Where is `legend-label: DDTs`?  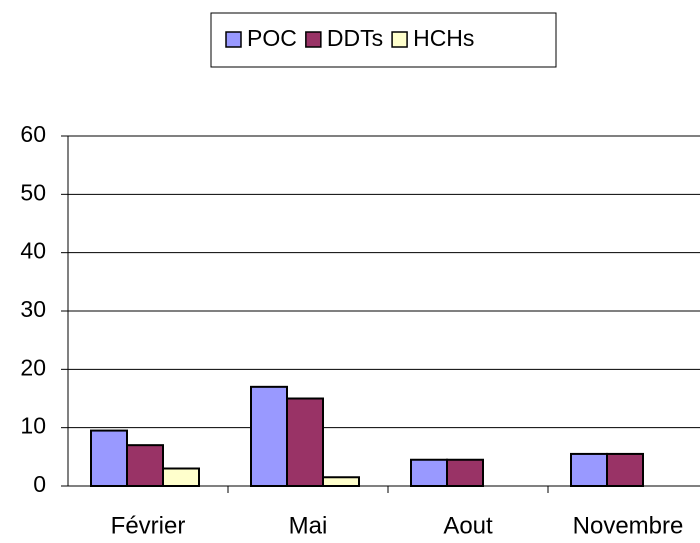
legend-label: DDTs is located at coordinates (355, 38).